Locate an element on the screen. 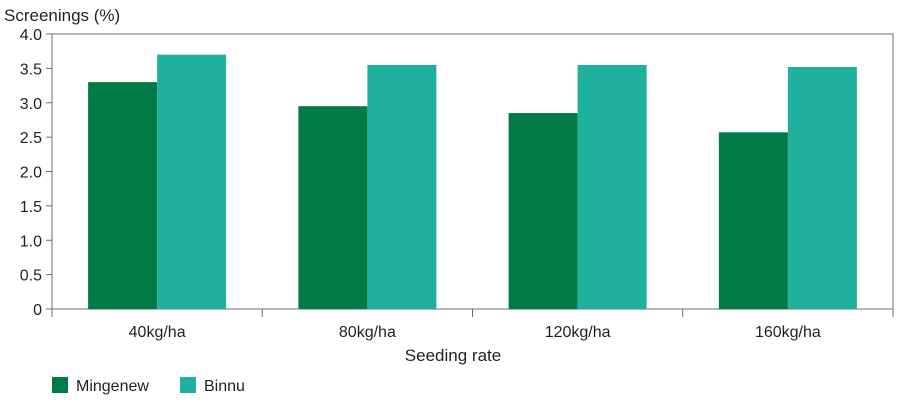 The height and width of the screenshot is (402, 900). y-tick-label: 0.5 is located at coordinates (31, 276).